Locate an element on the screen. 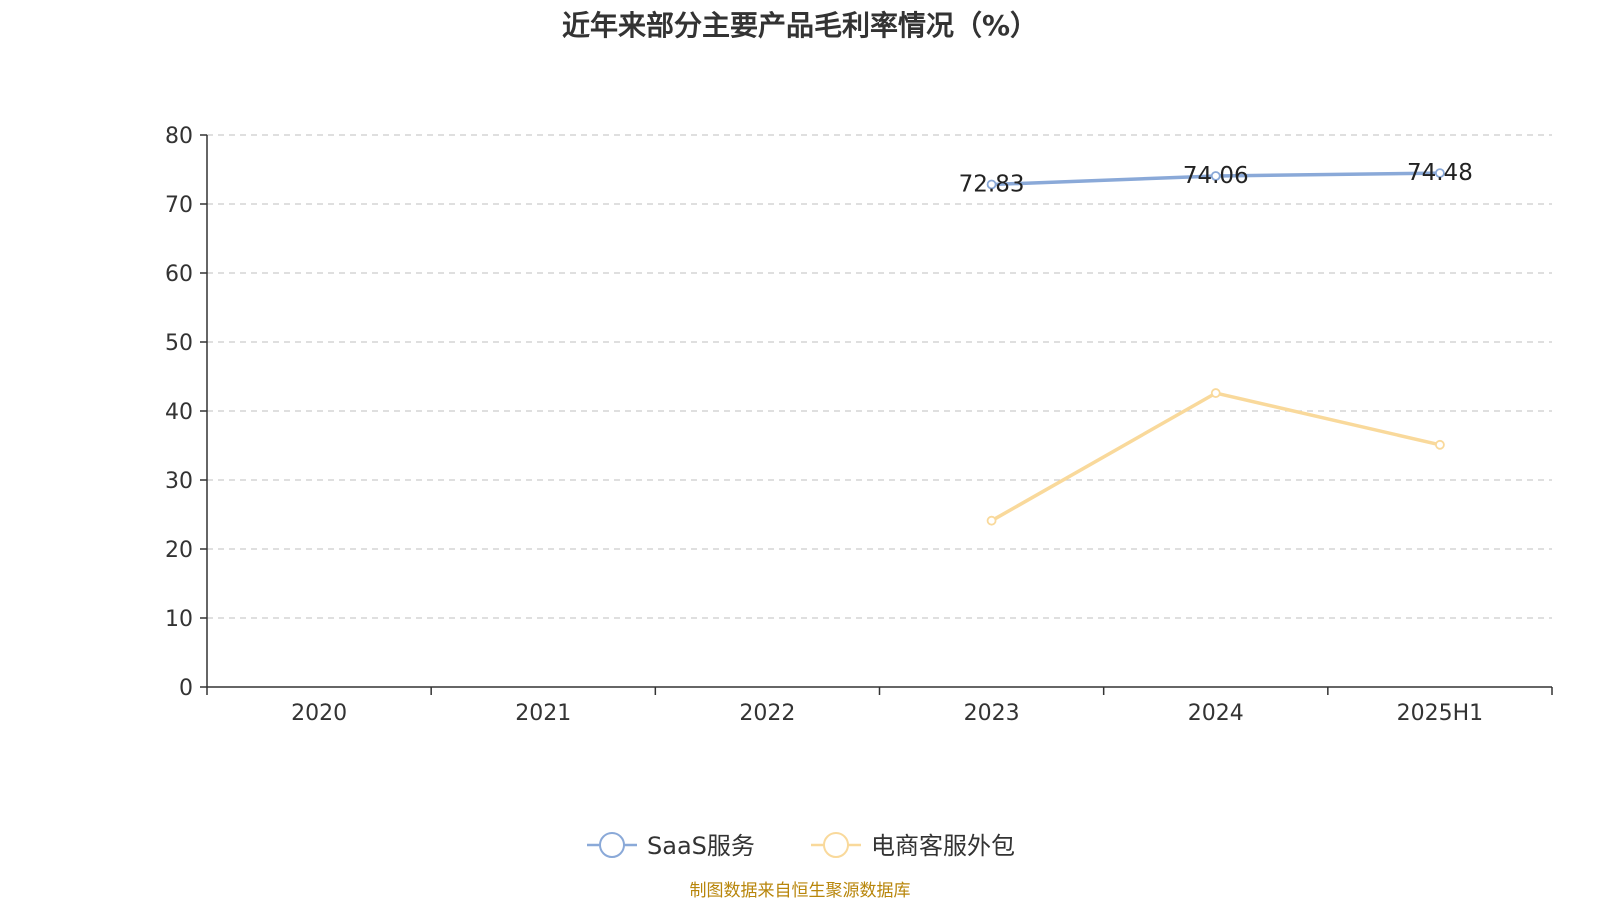 The width and height of the screenshot is (1600, 901). legend-label: SaaS服务 is located at coordinates (701, 846).